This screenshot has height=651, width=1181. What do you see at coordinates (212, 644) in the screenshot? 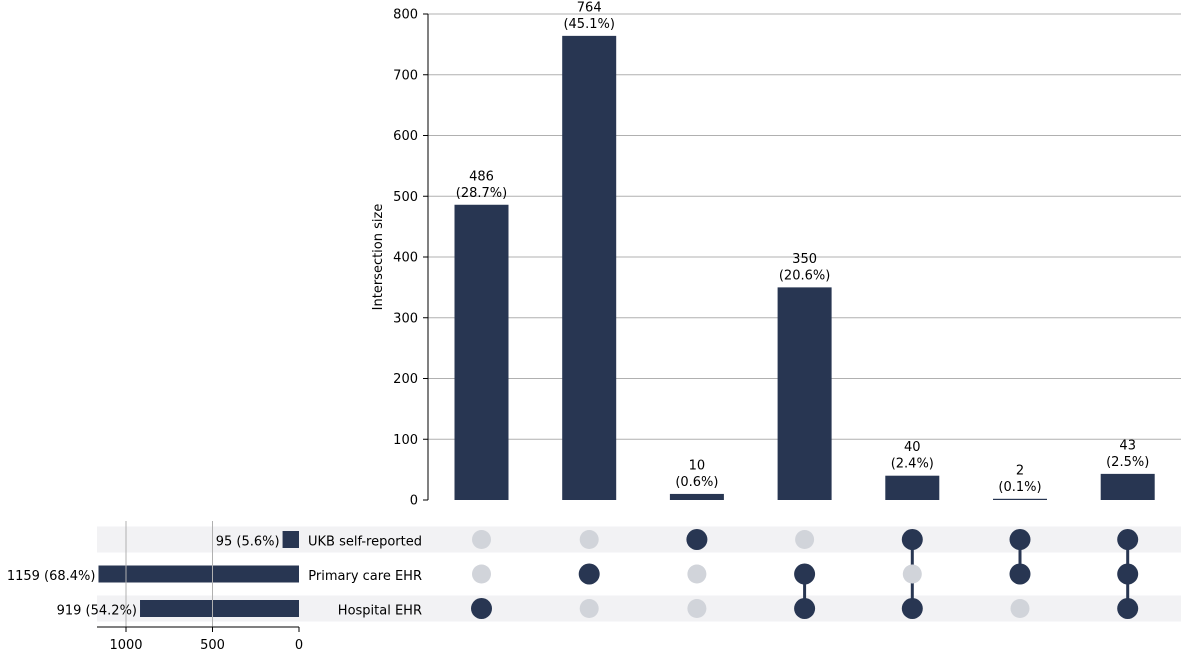
I see `set-size-tick-label: 500` at bounding box center [212, 644].